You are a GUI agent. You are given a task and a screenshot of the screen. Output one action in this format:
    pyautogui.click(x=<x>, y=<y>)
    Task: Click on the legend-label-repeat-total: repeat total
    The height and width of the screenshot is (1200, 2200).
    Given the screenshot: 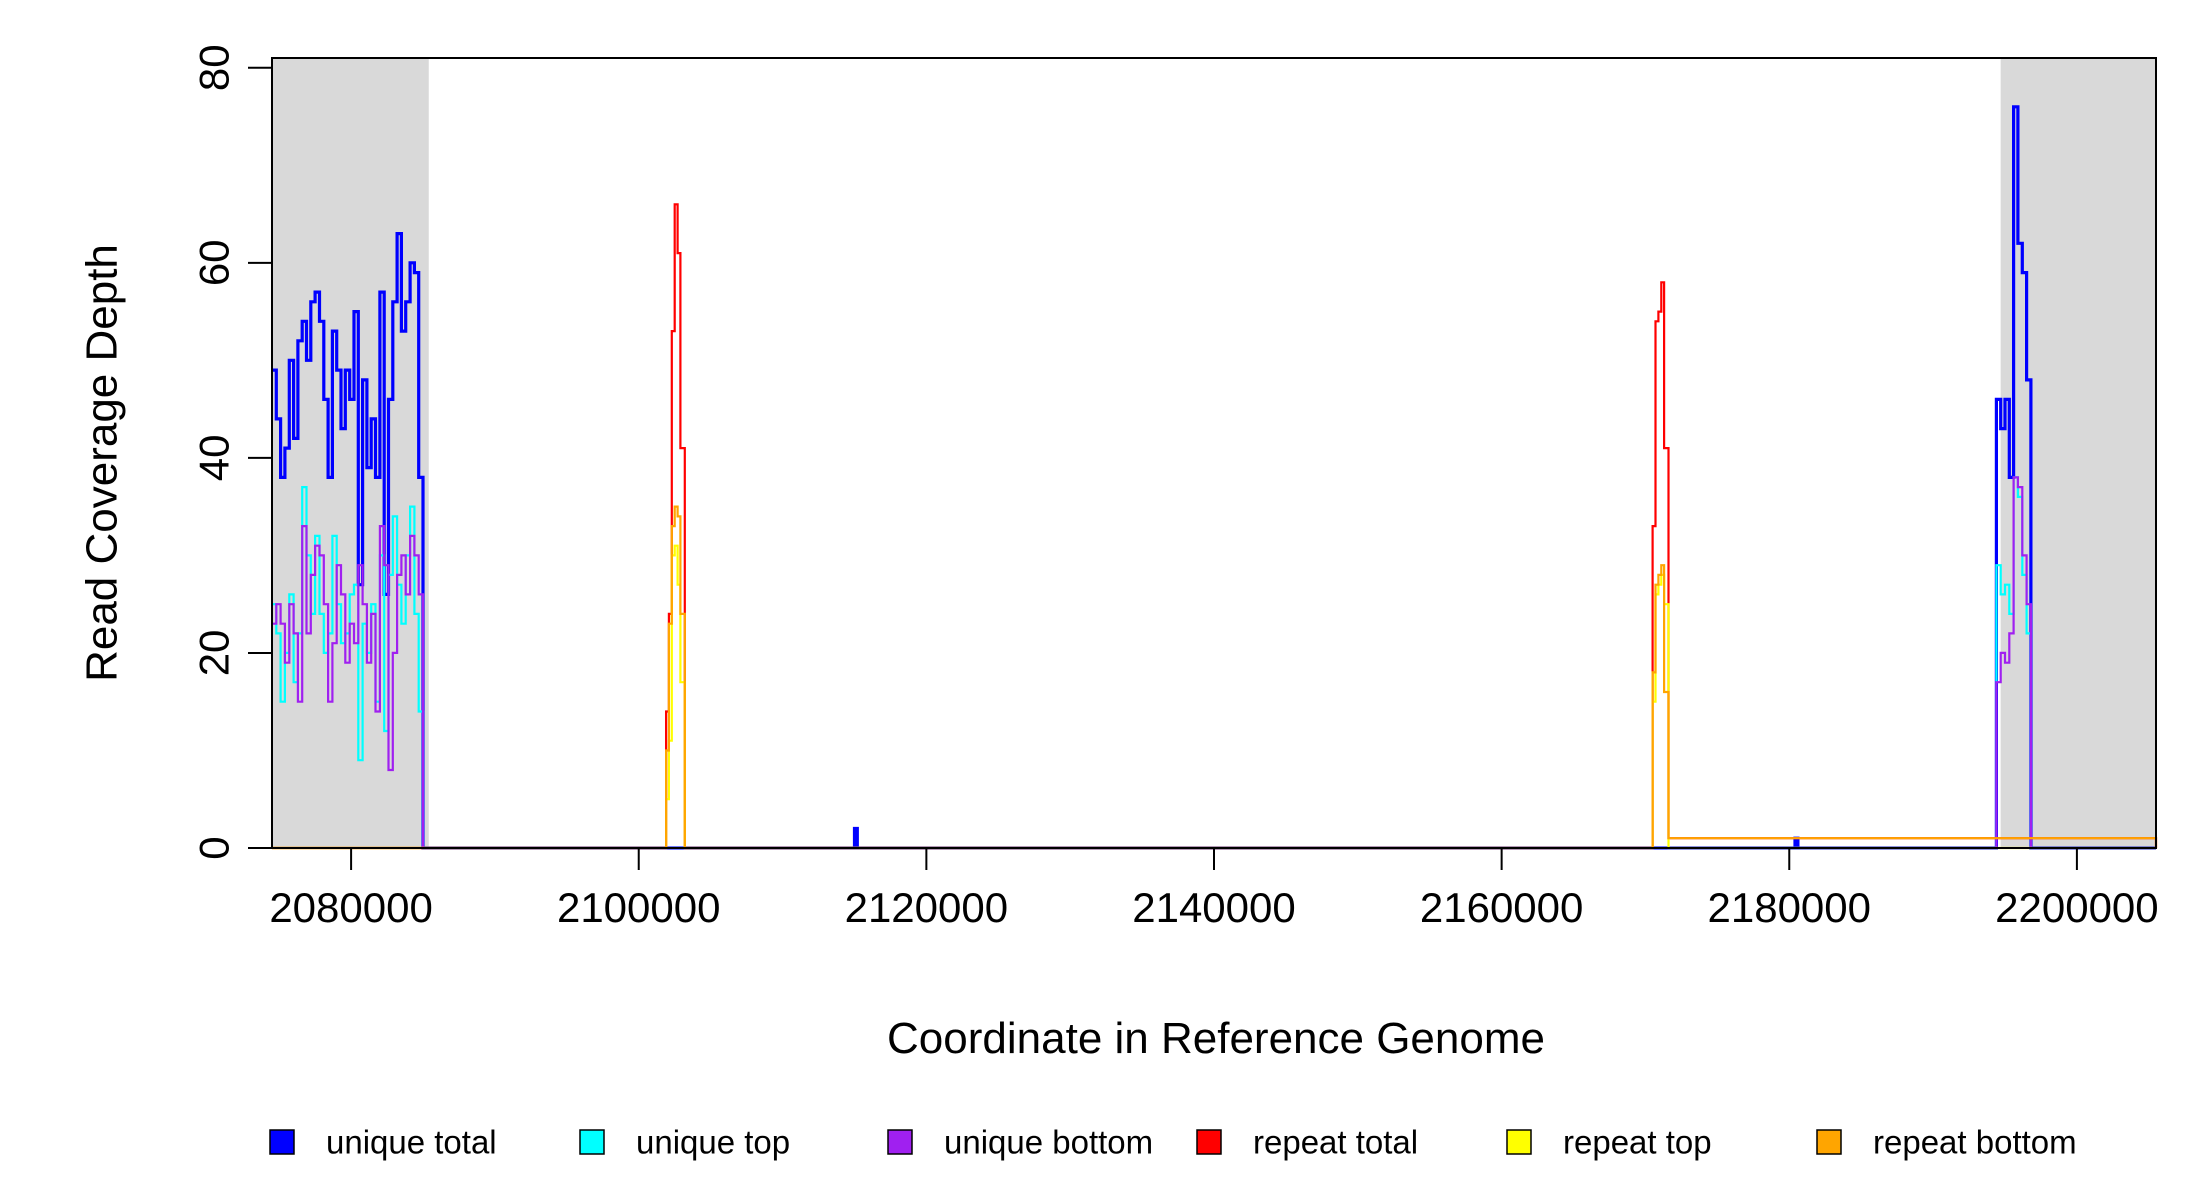 What is the action you would take?
    pyautogui.click(x=1335, y=1142)
    